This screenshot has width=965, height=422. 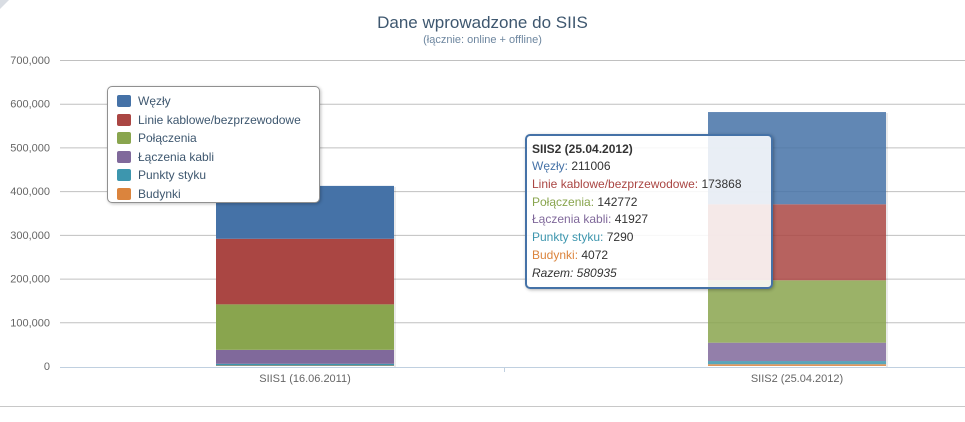 What do you see at coordinates (4, 4) in the screenshot?
I see `corner-fold-icon` at bounding box center [4, 4].